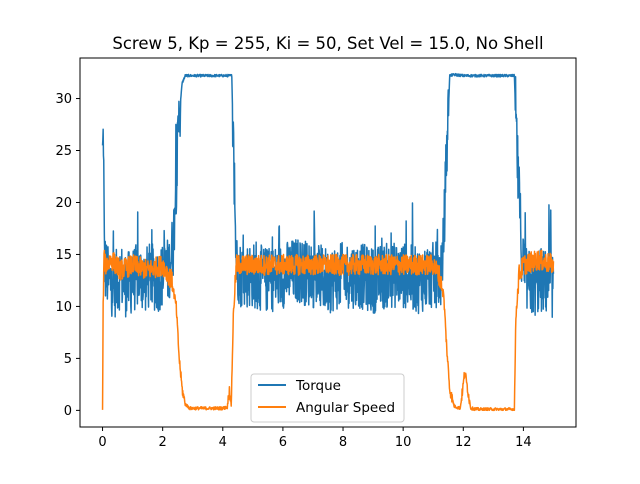  What do you see at coordinates (343, 442) in the screenshot?
I see `x-tick-label: 8` at bounding box center [343, 442].